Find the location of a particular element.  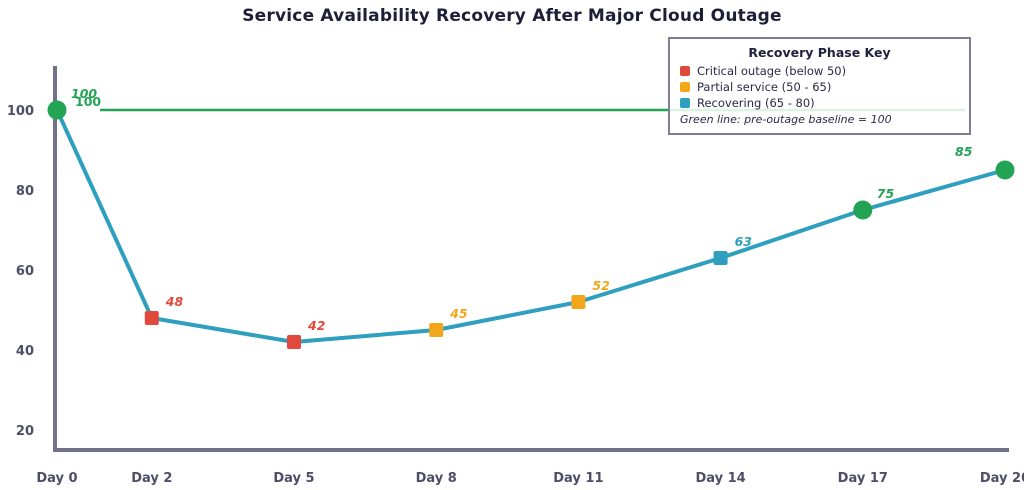

legend-item-label: Critical outage (below 50) is located at coordinates (772, 71).